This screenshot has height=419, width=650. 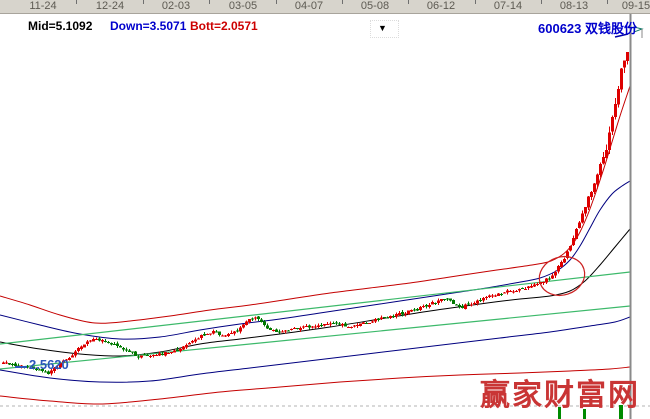 What do you see at coordinates (560, 395) in the screenshot?
I see `watermark-text: 赢家财富网` at bounding box center [560, 395].